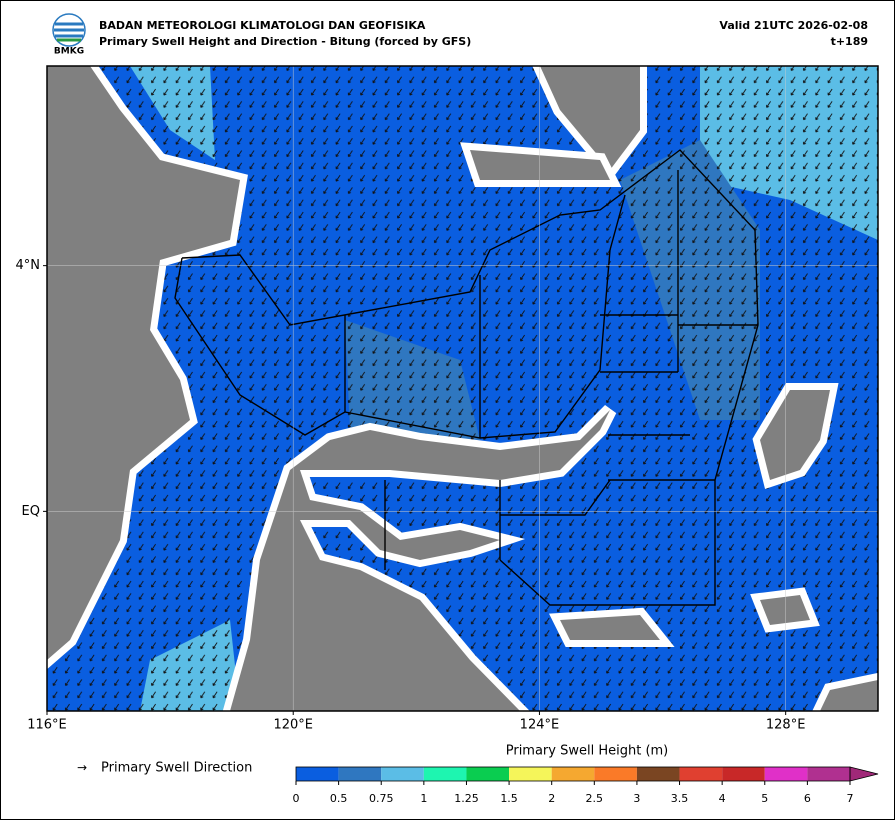 Image resolution: width=895 pixels, height=820 pixels. I want to click on legend-label: Primary Swell Direction, so click(176, 768).